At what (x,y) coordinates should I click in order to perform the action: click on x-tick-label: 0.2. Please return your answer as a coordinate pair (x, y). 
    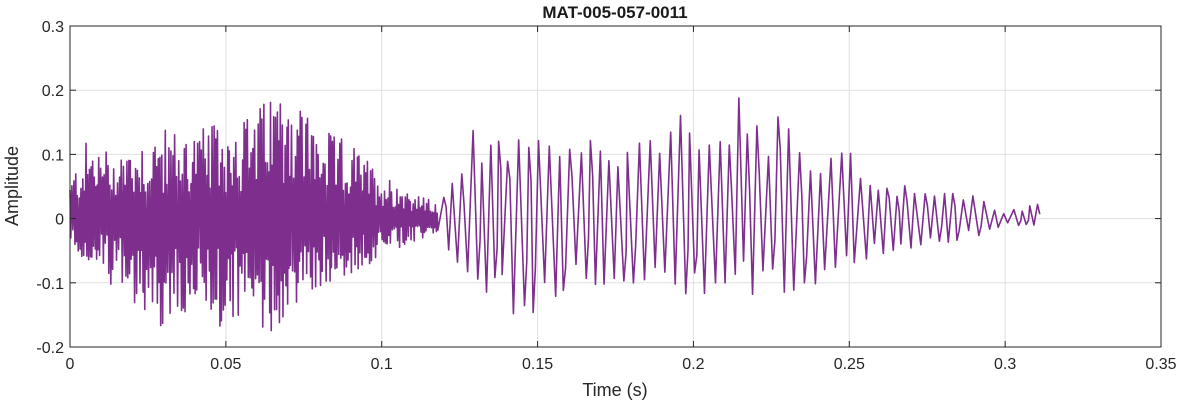
    Looking at the image, I should click on (693, 364).